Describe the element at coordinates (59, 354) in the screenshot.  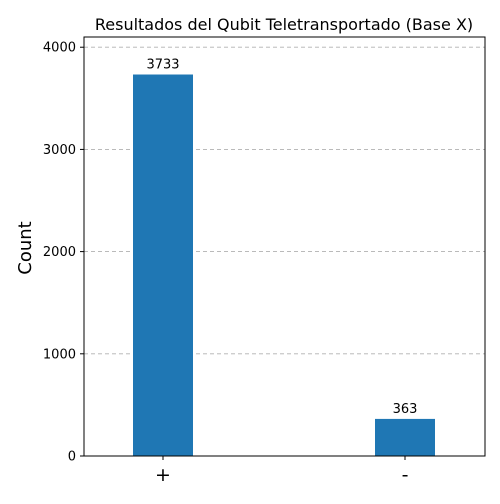
I see `y-tick-label-1000: 1000` at that location.